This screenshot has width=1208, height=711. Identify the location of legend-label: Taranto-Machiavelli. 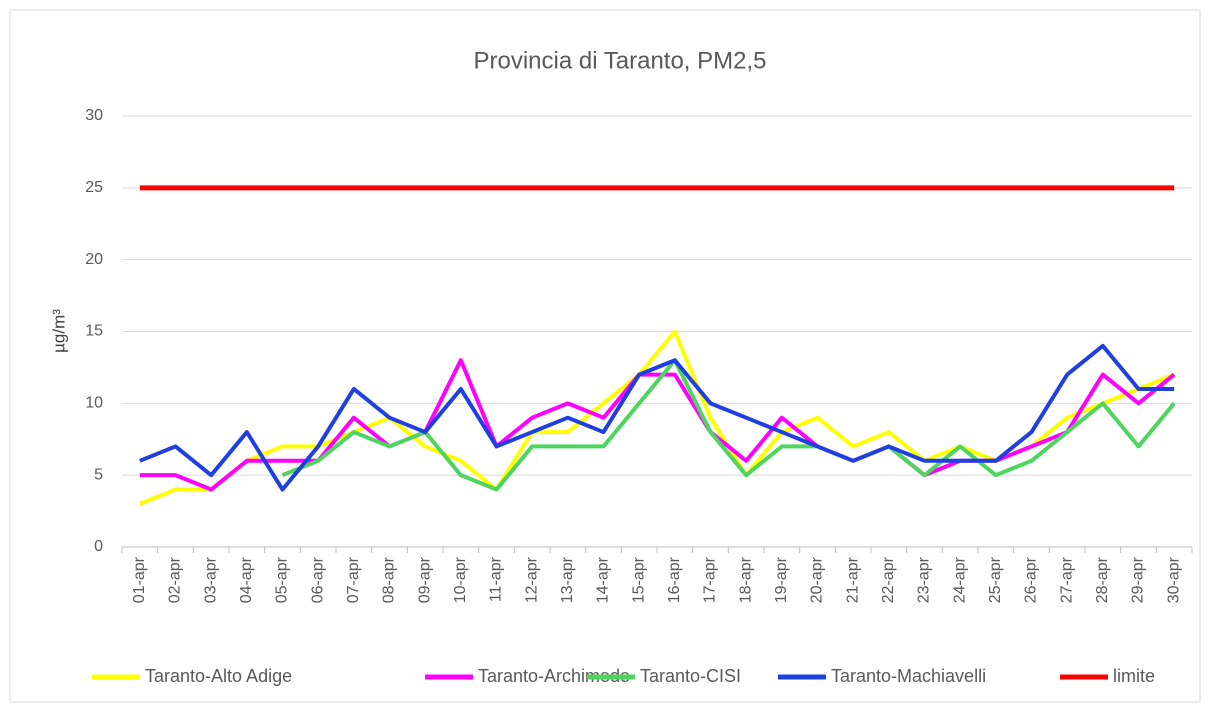
(908, 676).